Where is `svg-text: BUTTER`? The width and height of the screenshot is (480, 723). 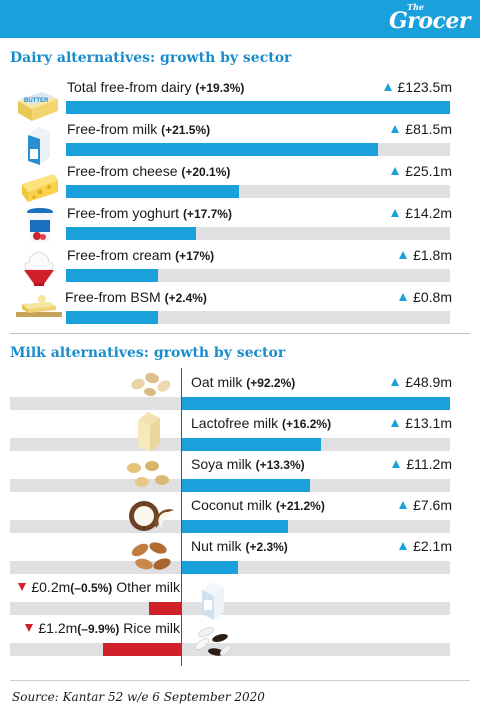
svg-text: BUTTER is located at coordinates (36, 101).